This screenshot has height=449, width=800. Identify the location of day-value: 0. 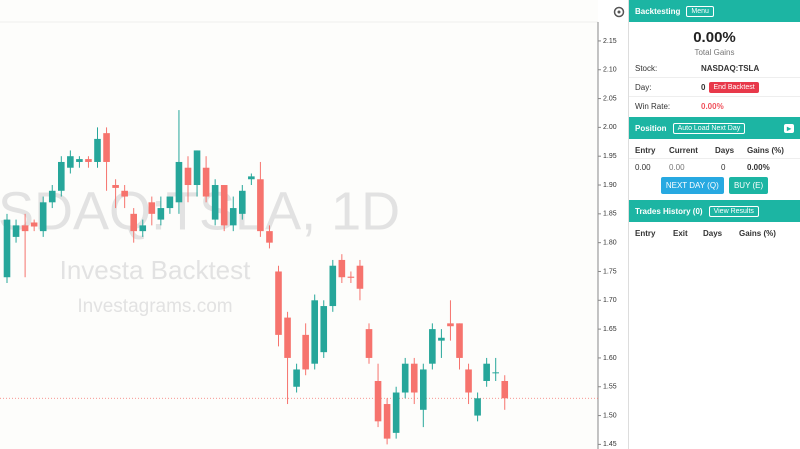
(703, 87).